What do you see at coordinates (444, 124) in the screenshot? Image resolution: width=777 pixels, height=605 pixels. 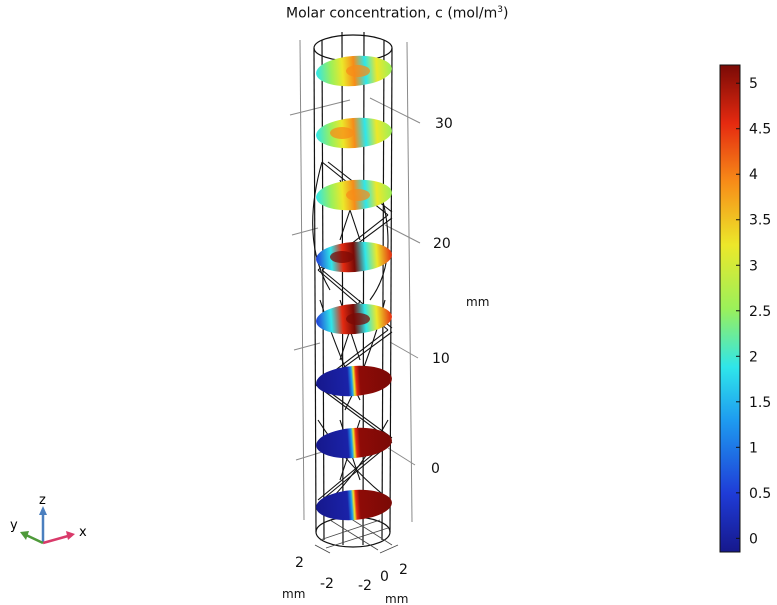 I see `z-tick-label-3: 30` at bounding box center [444, 124].